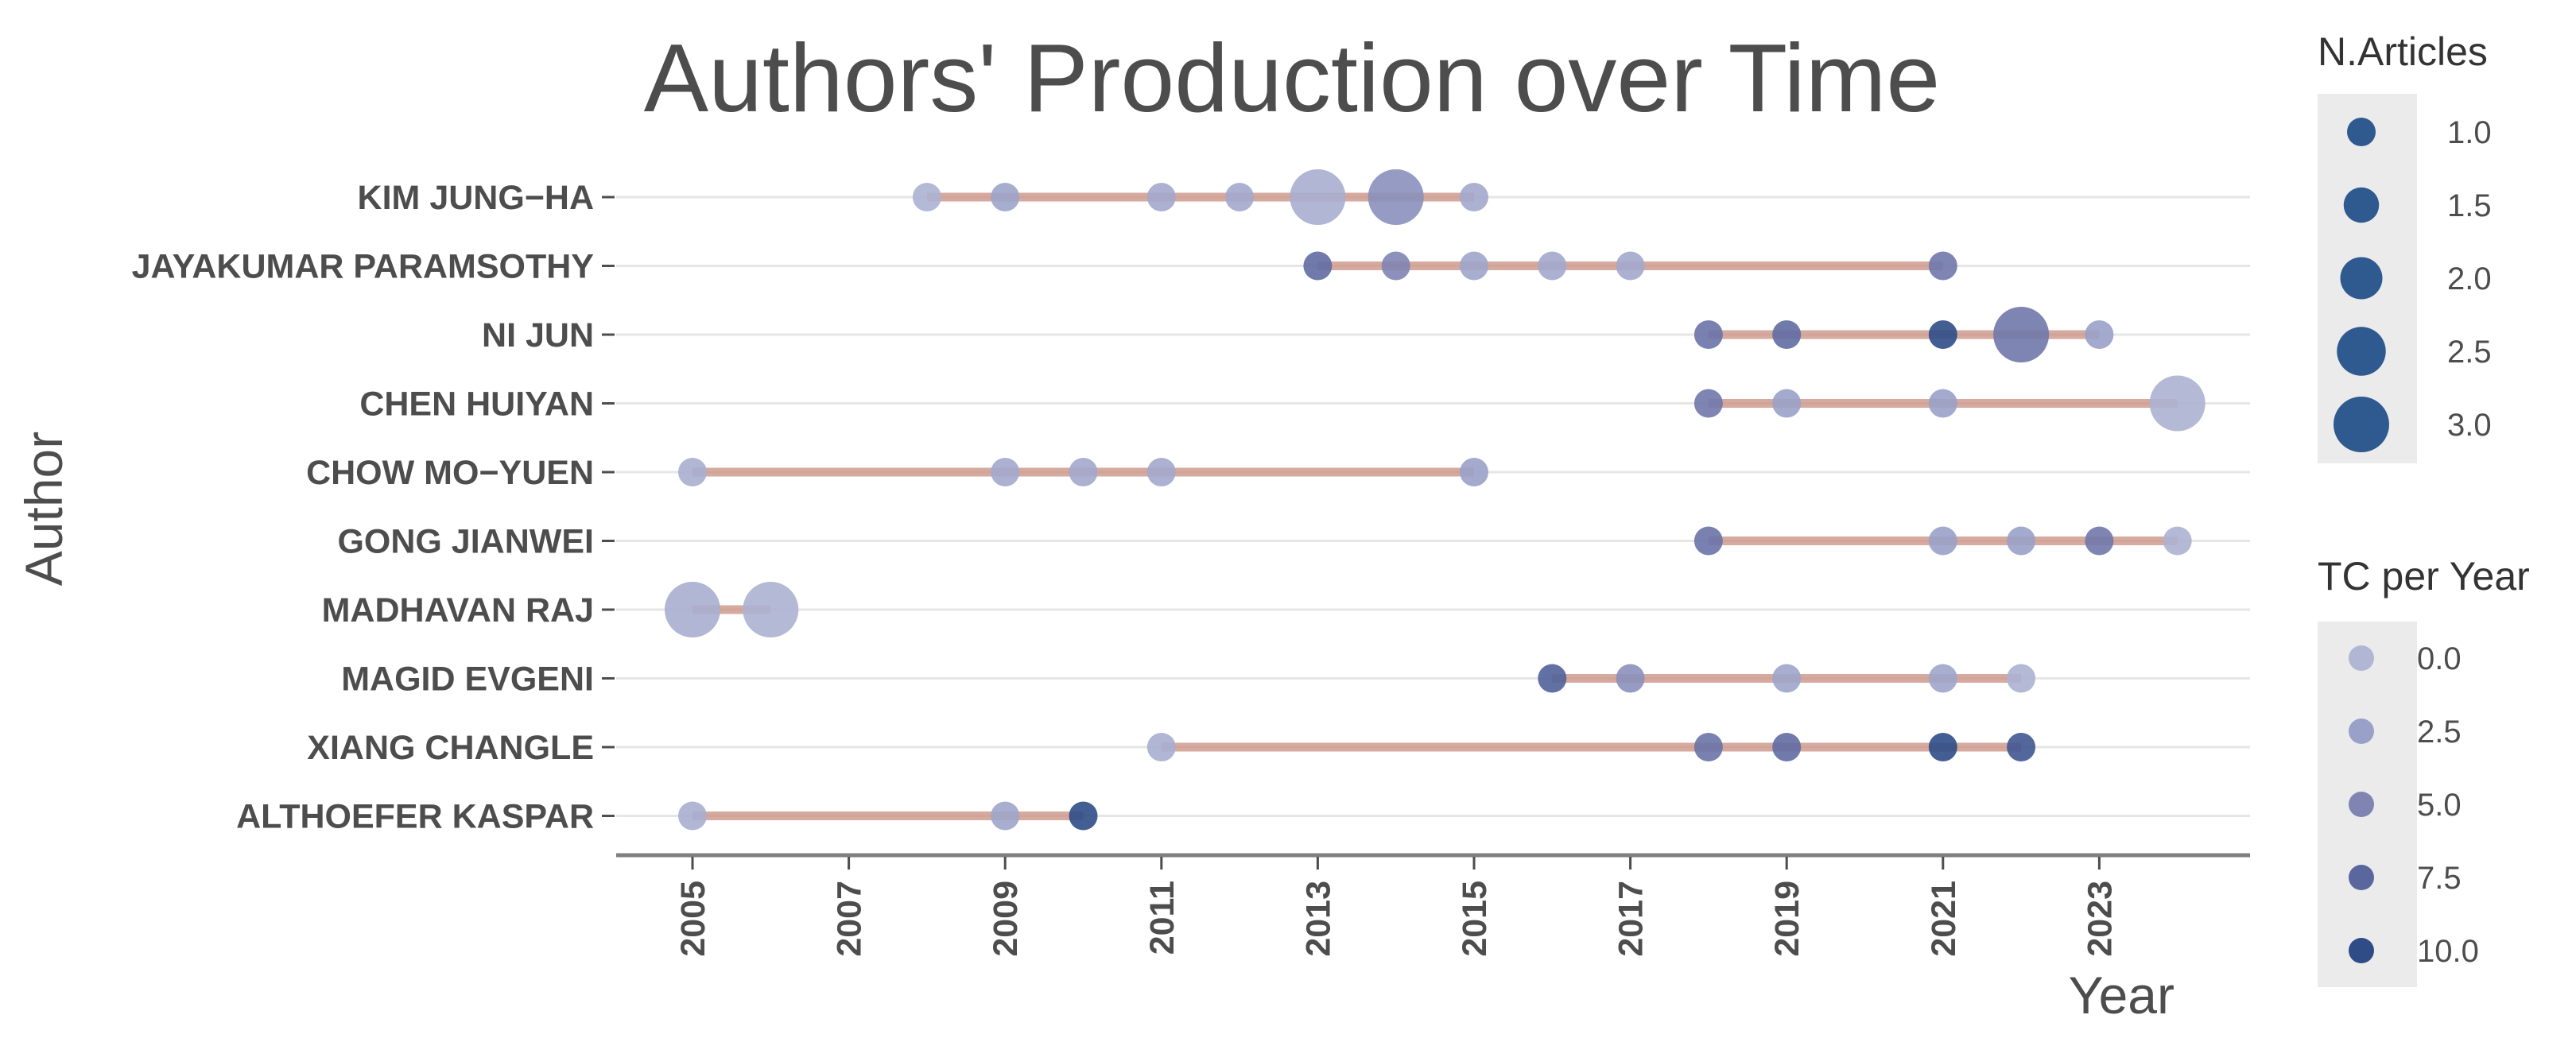  I want to click on x-tick-label: 2011, so click(1162, 918).